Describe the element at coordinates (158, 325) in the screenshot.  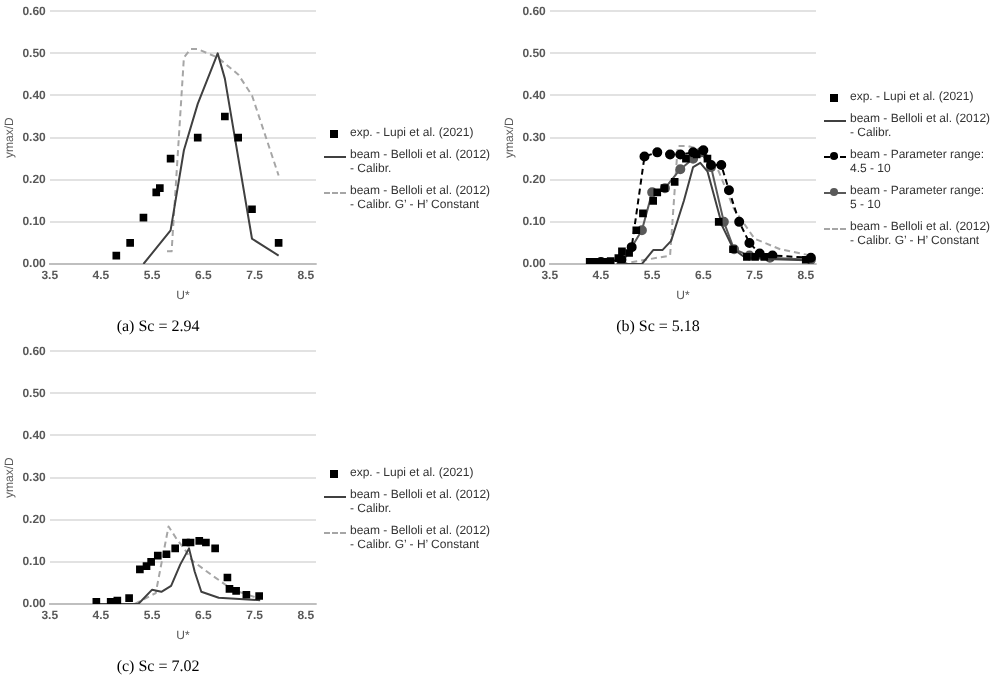
I see `text: (a) Sc = 2.94` at that location.